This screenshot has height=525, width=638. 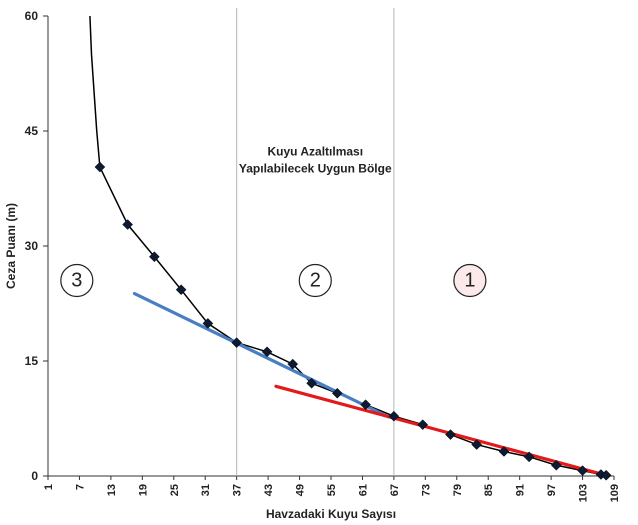 What do you see at coordinates (489, 490) in the screenshot?
I see `x-tick-label: 85` at bounding box center [489, 490].